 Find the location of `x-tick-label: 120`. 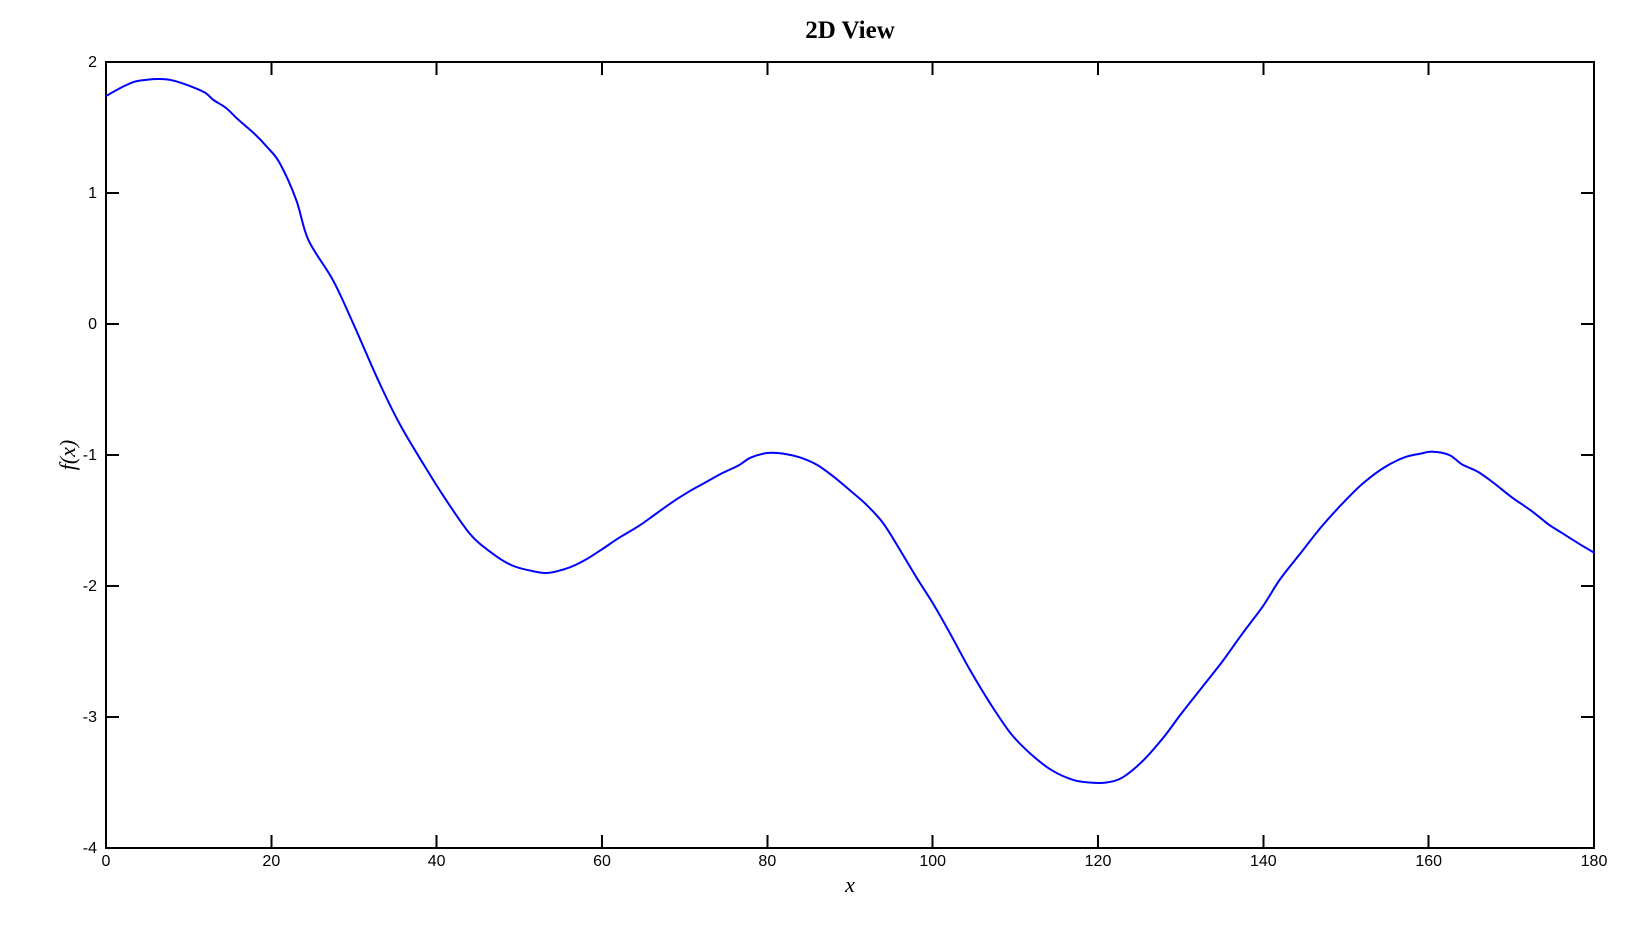

x-tick-label: 120 is located at coordinates (1098, 861).